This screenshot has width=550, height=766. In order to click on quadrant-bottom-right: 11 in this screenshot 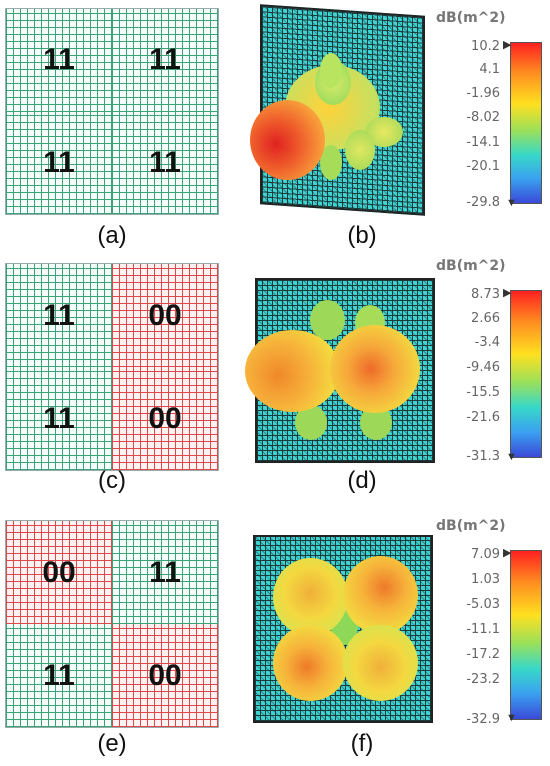, I will do `click(165, 162)`.